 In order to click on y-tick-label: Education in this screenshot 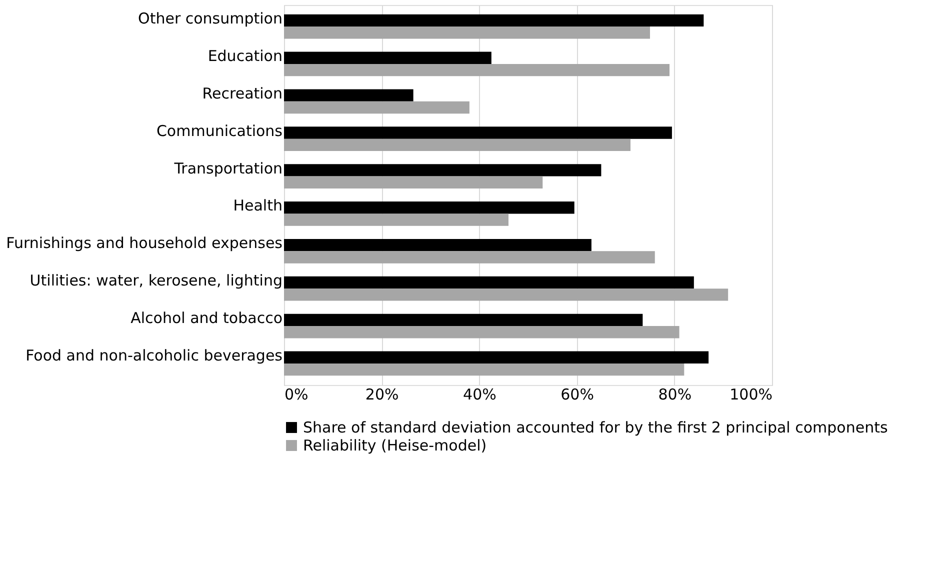, I will do `click(245, 55)`.